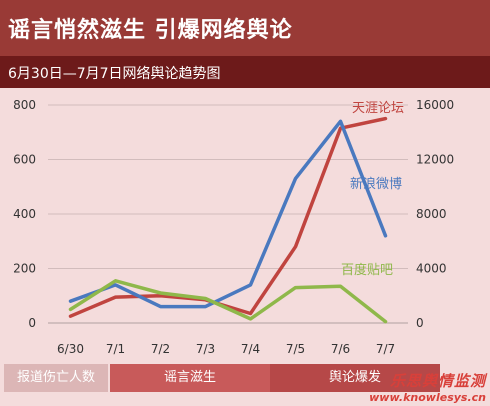  Describe the element at coordinates (56, 378) in the screenshot. I see `phase-tag-casualty-report: 报道伤亡人数` at that location.